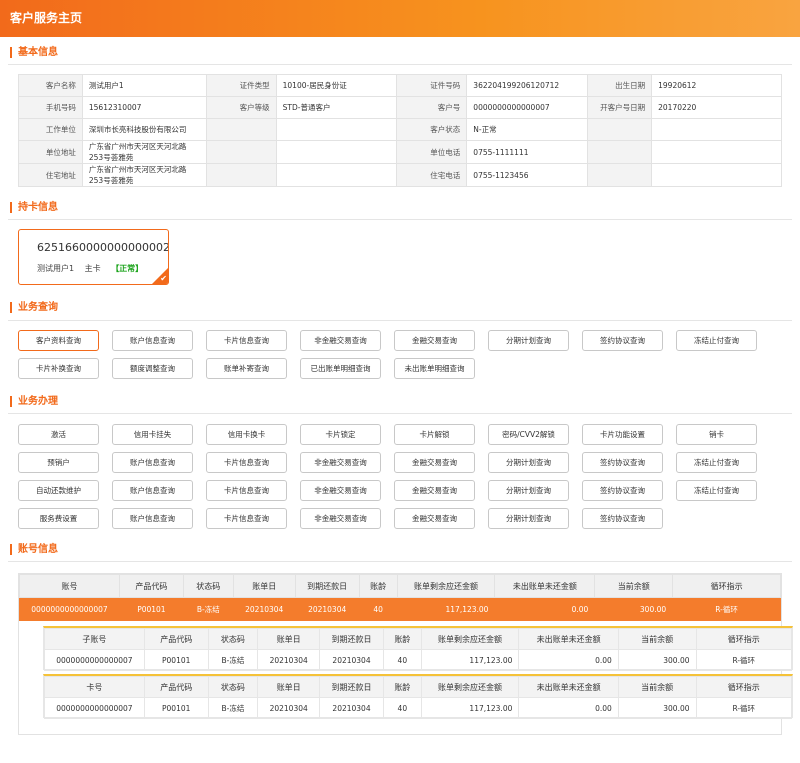 This screenshot has width=800, height=763. I want to click on info-row: 单位地址 广东省广州市天河区天河北路253号荟雅苑 单位电话 0755-1111111, so click(400, 152).